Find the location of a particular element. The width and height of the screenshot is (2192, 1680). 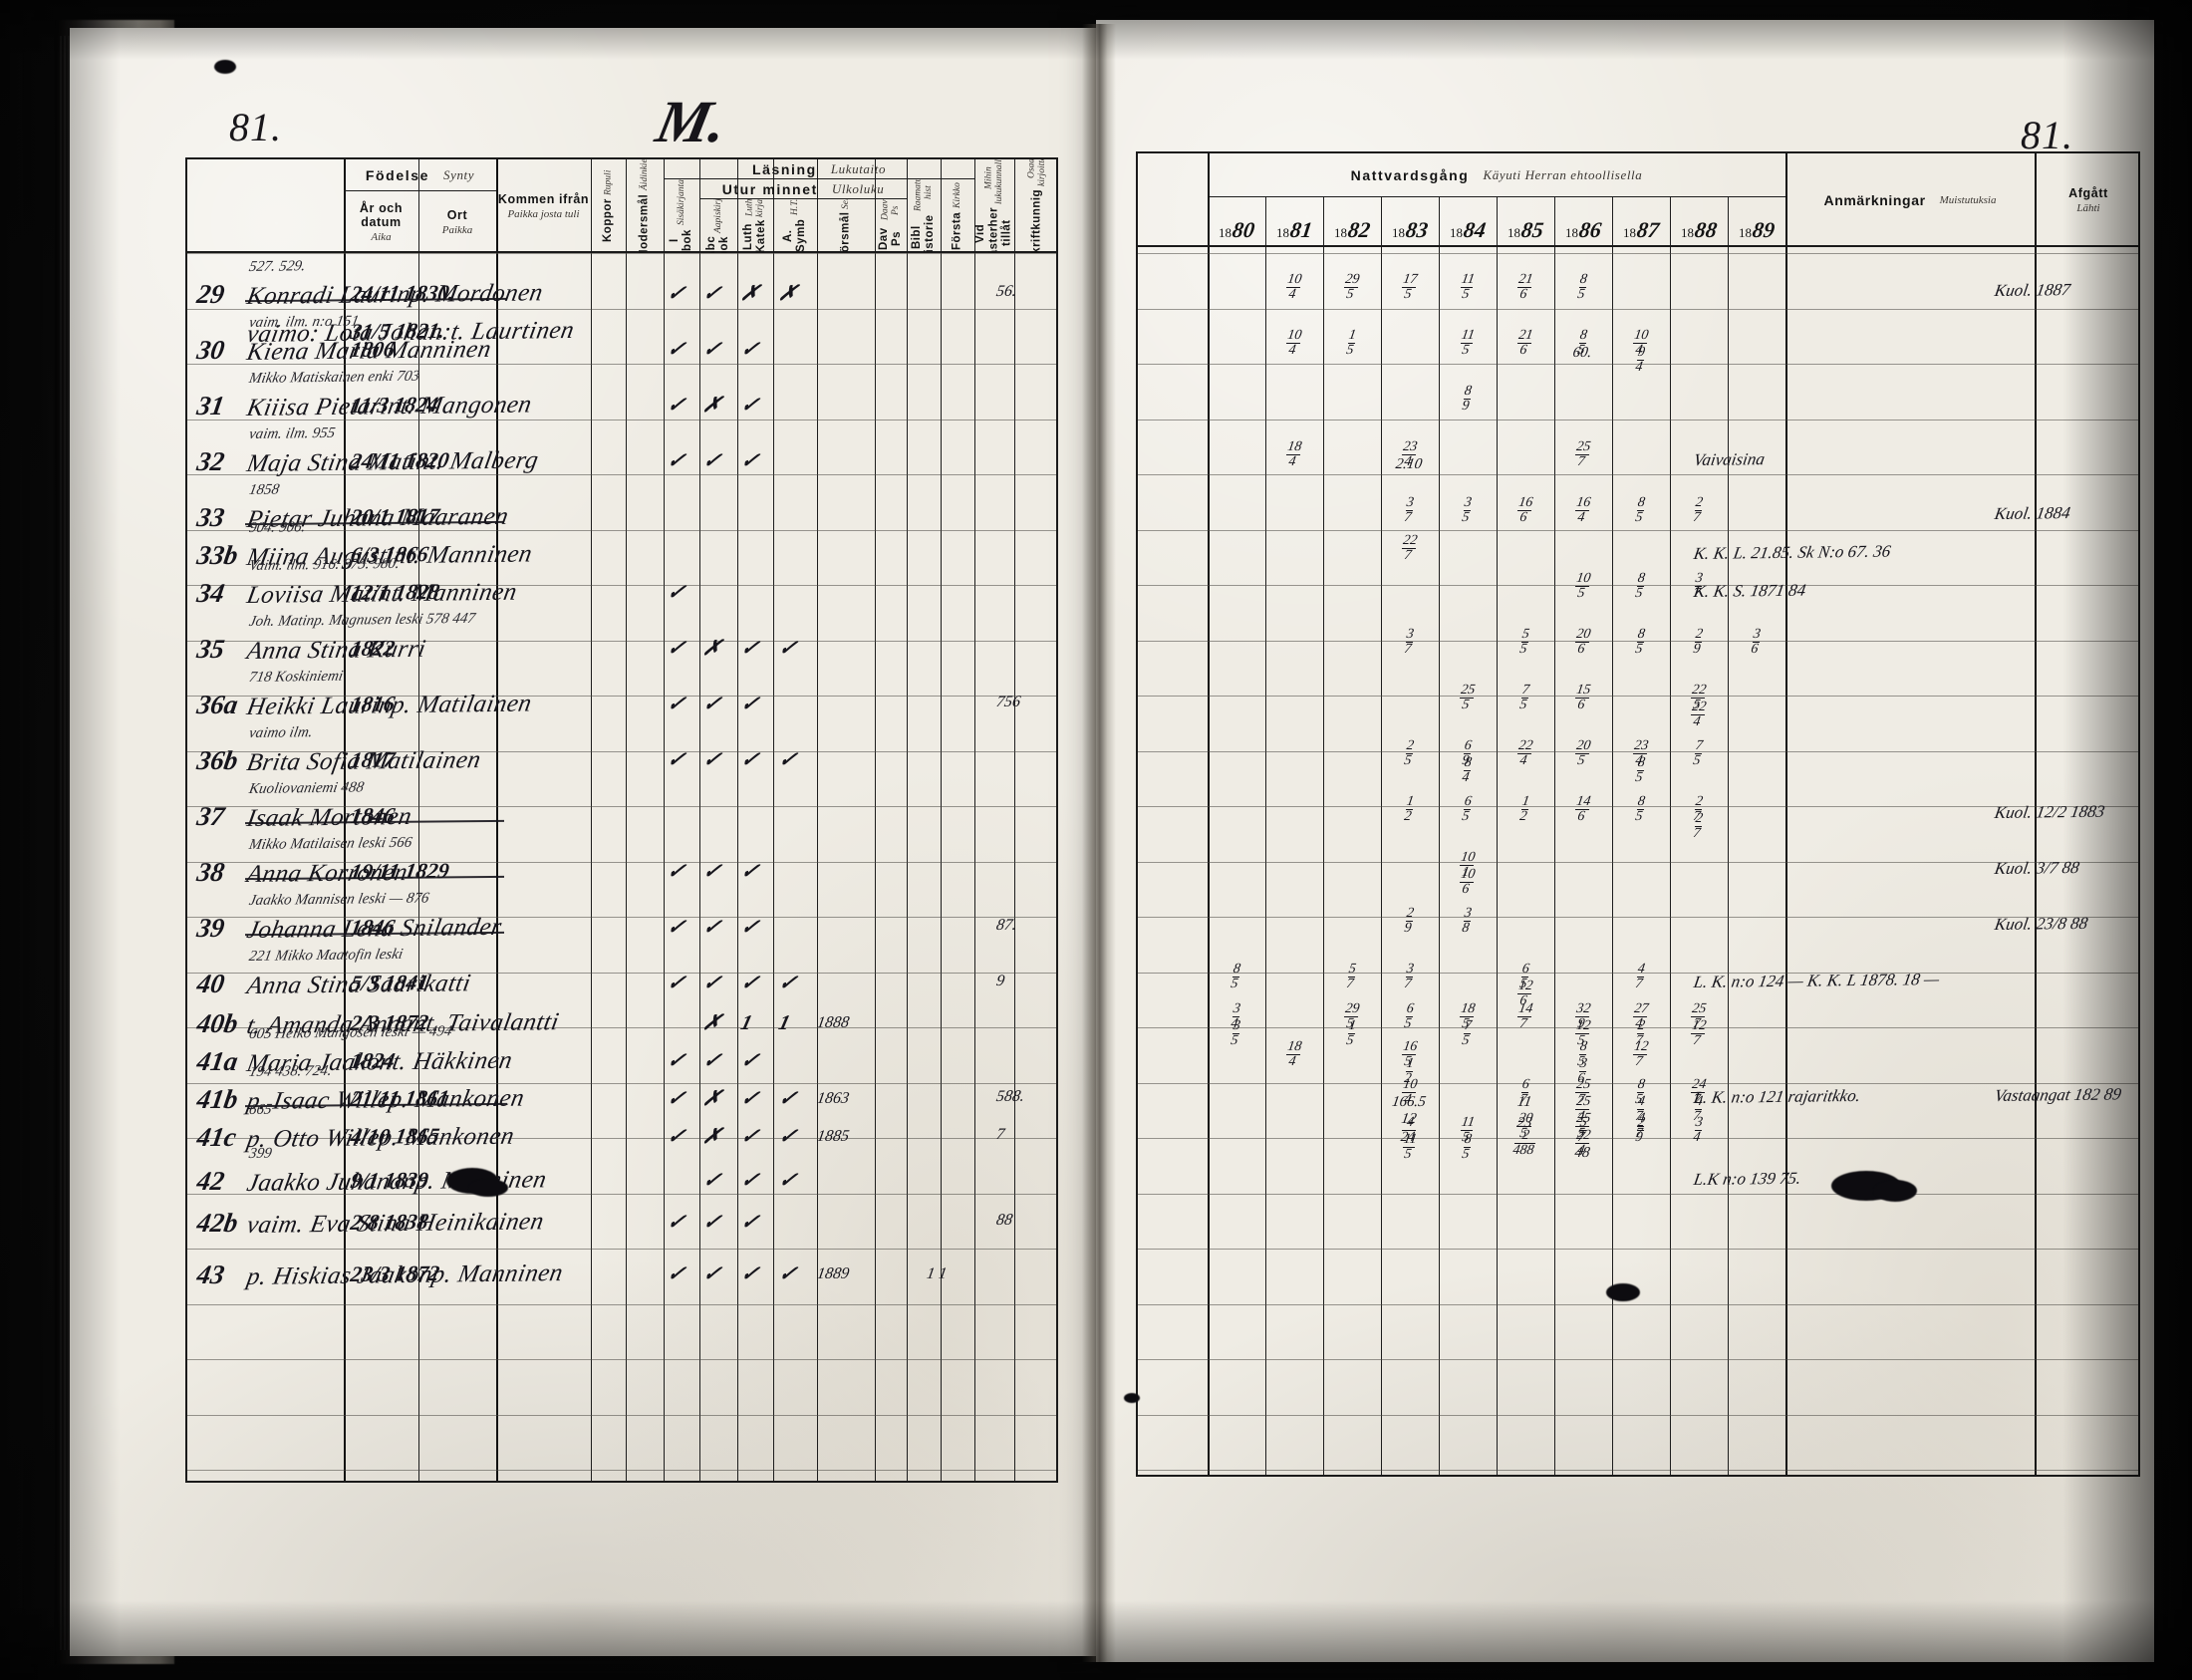

row-birth-33: 20/1 1817 is located at coordinates (395, 516).